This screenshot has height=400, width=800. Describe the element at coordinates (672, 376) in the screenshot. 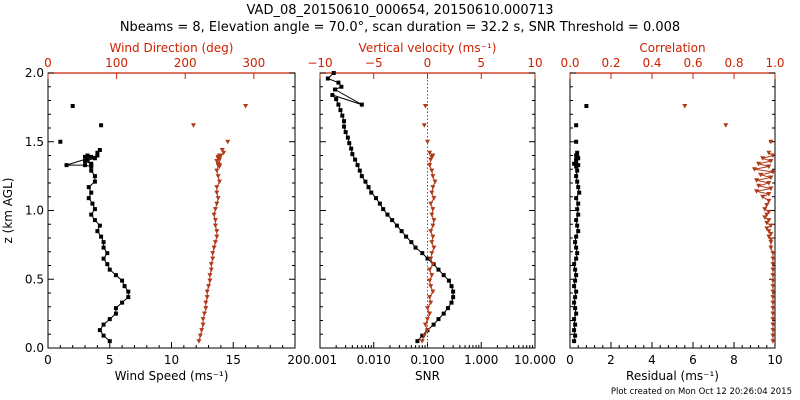

I see `x-axis-label: Residual (ms⁻¹)` at that location.